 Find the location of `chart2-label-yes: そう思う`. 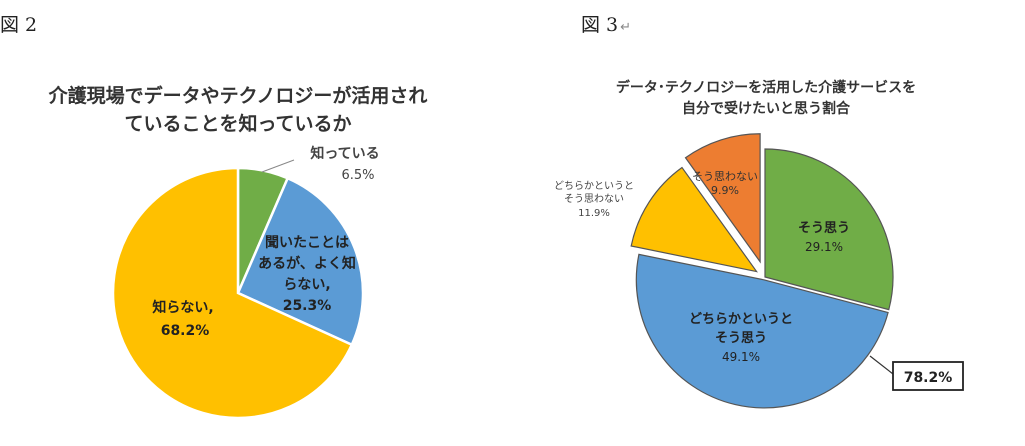

chart2-label-yes: そう思う is located at coordinates (824, 228).